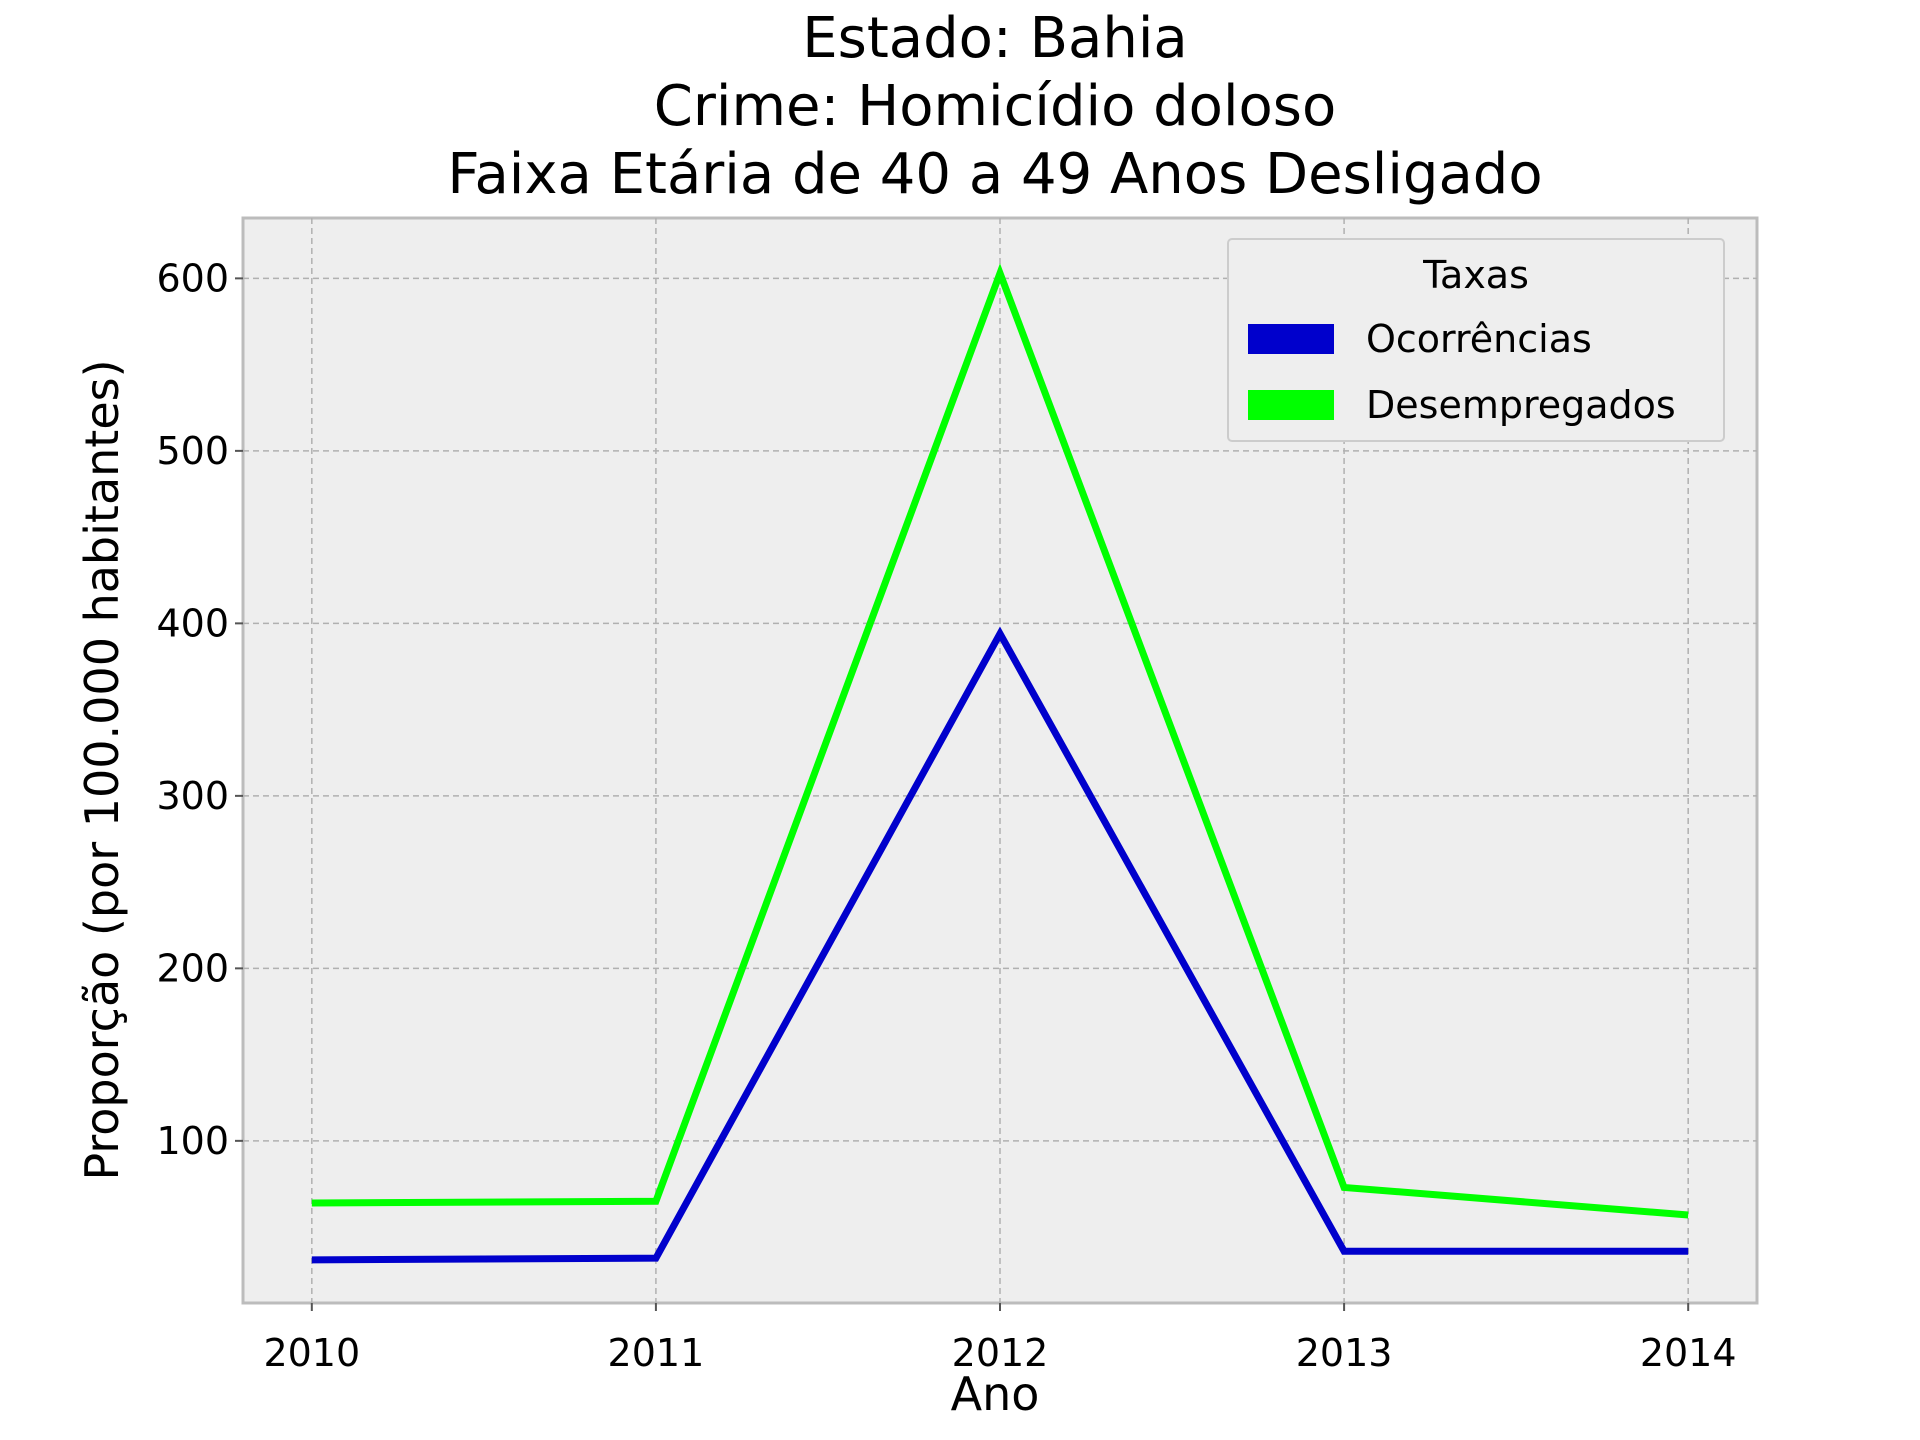 This screenshot has width=1920, height=1440. I want to click on x-tick-label-2014: 2014, so click(1688, 1353).